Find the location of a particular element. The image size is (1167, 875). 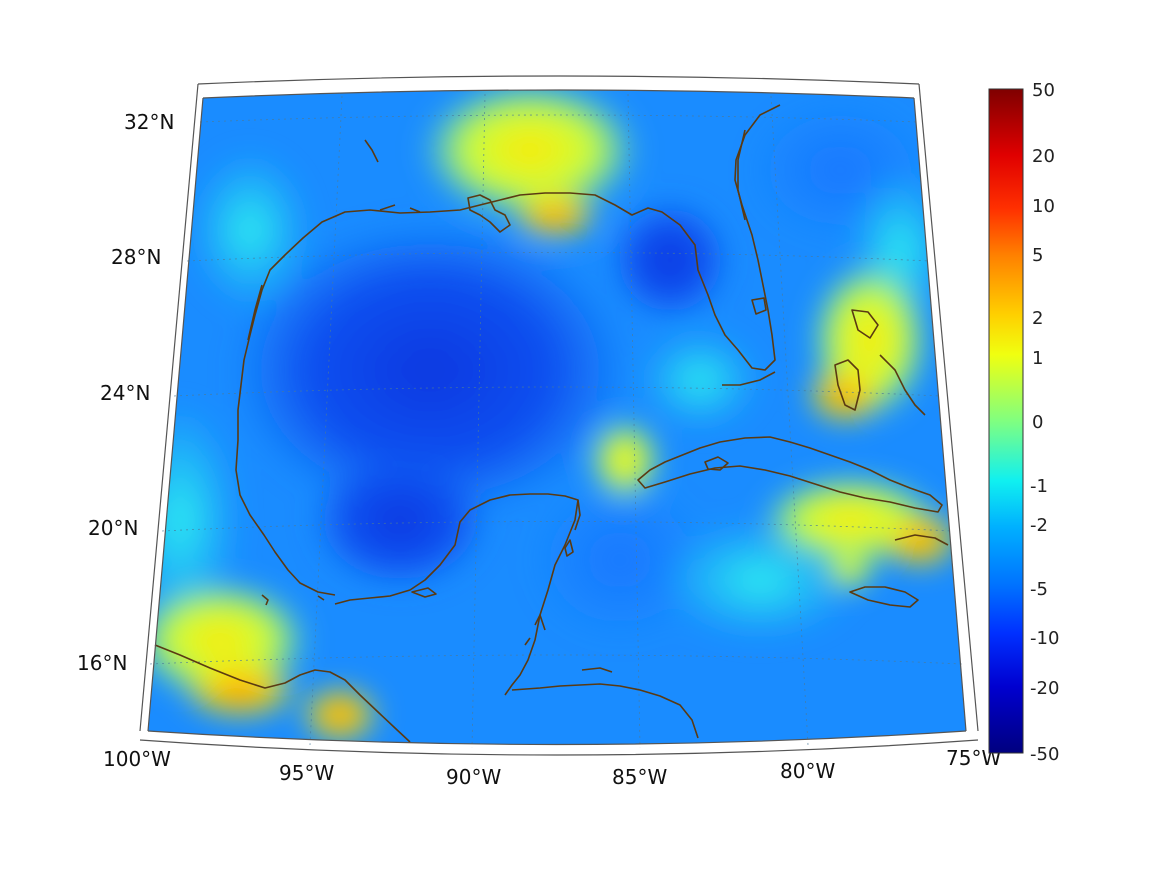

lon-label-80: 80°W is located at coordinates (807, 771).